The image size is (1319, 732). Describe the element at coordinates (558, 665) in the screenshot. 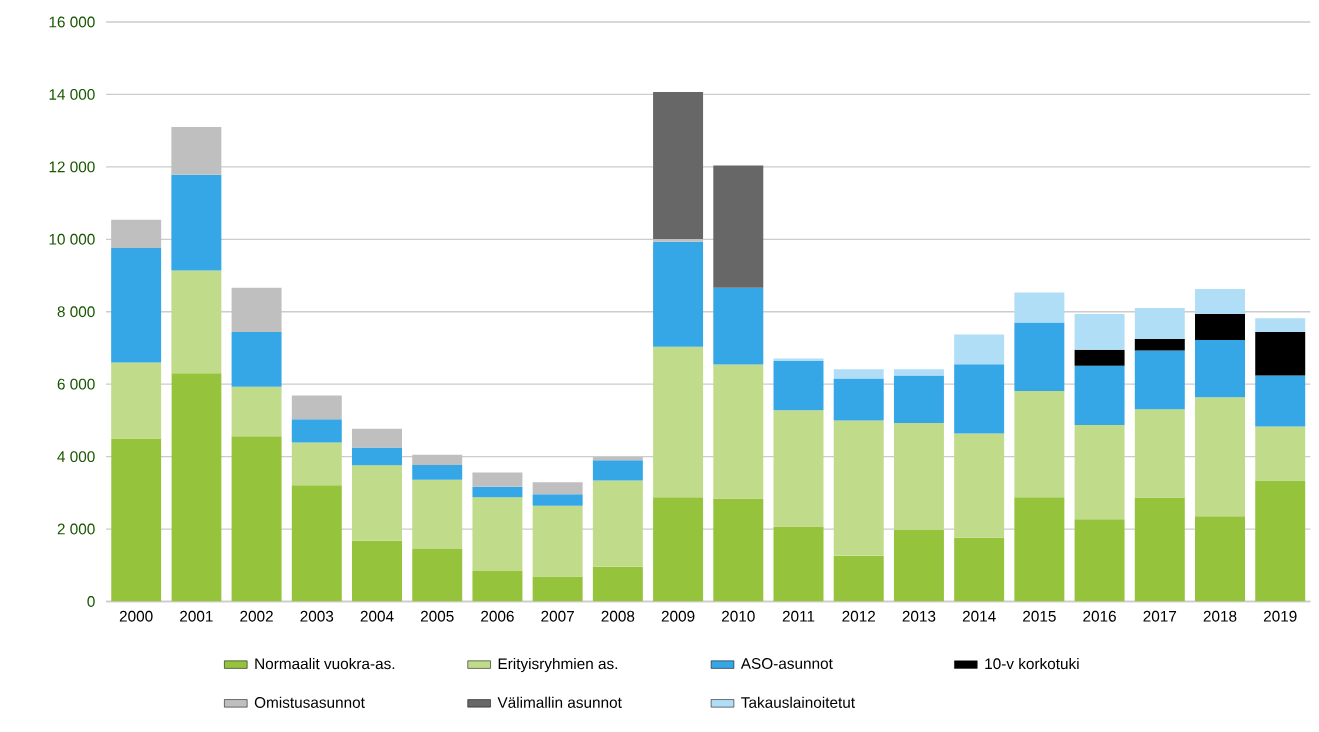

I see `legend-label: Erityisryhmien as.` at that location.